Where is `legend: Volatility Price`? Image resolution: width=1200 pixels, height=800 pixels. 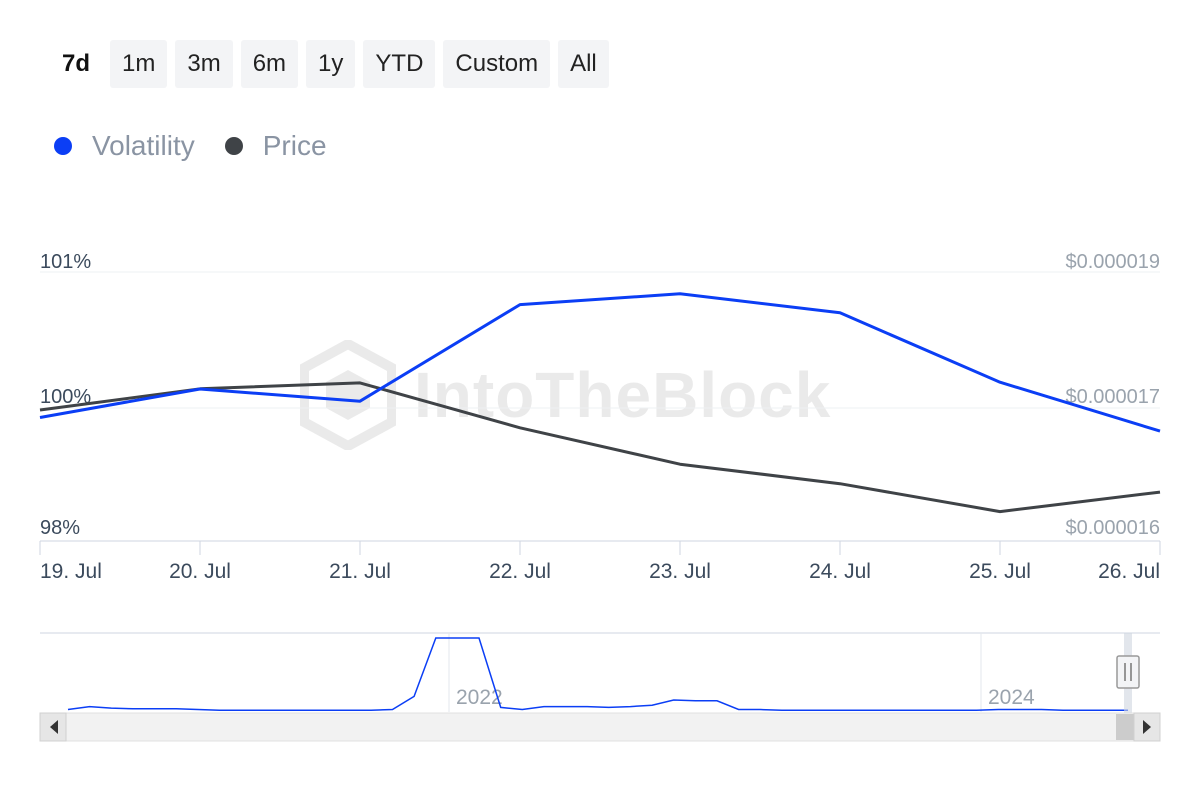 legend: Volatility Price is located at coordinates (190, 146).